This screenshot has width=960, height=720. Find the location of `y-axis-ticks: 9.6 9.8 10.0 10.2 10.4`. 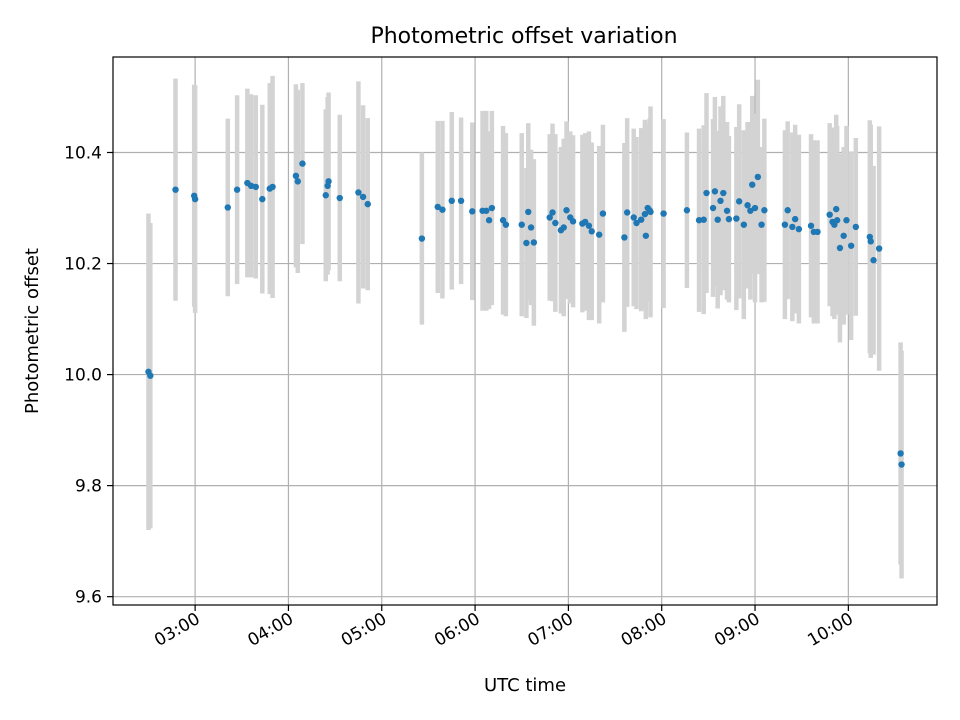

y-axis-ticks: 9.6 9.8 10.0 10.2 10.4 is located at coordinates (88, 375).